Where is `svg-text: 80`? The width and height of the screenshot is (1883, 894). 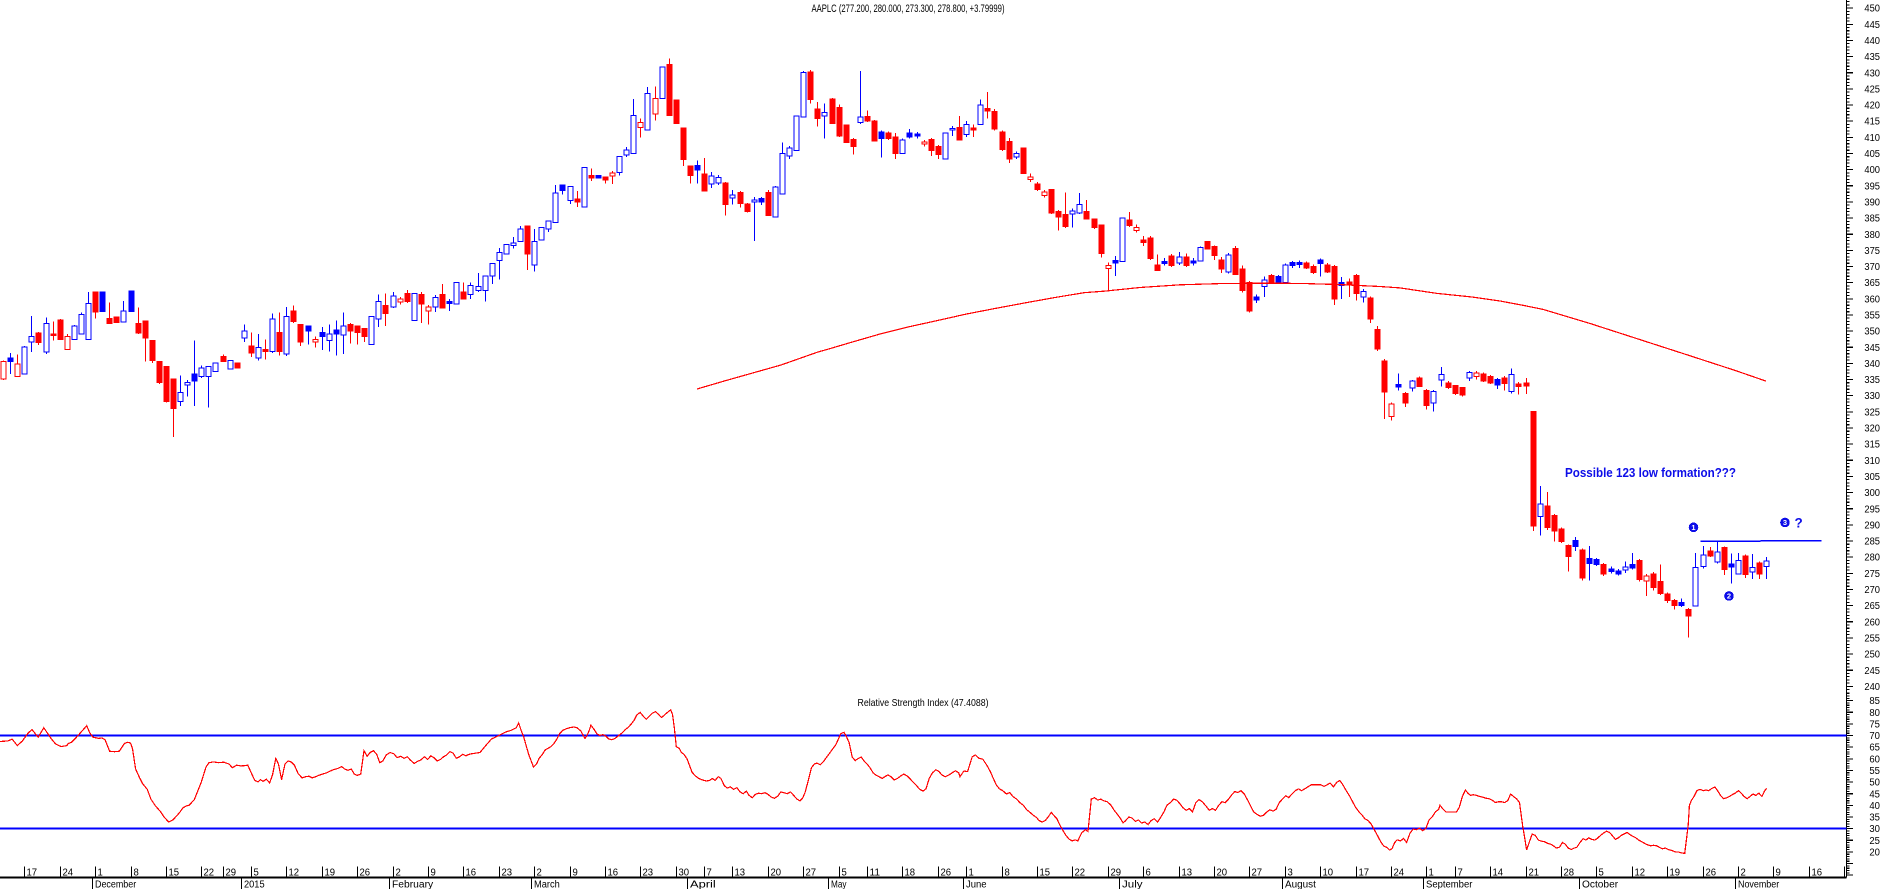 svg-text: 80 is located at coordinates (1874, 713).